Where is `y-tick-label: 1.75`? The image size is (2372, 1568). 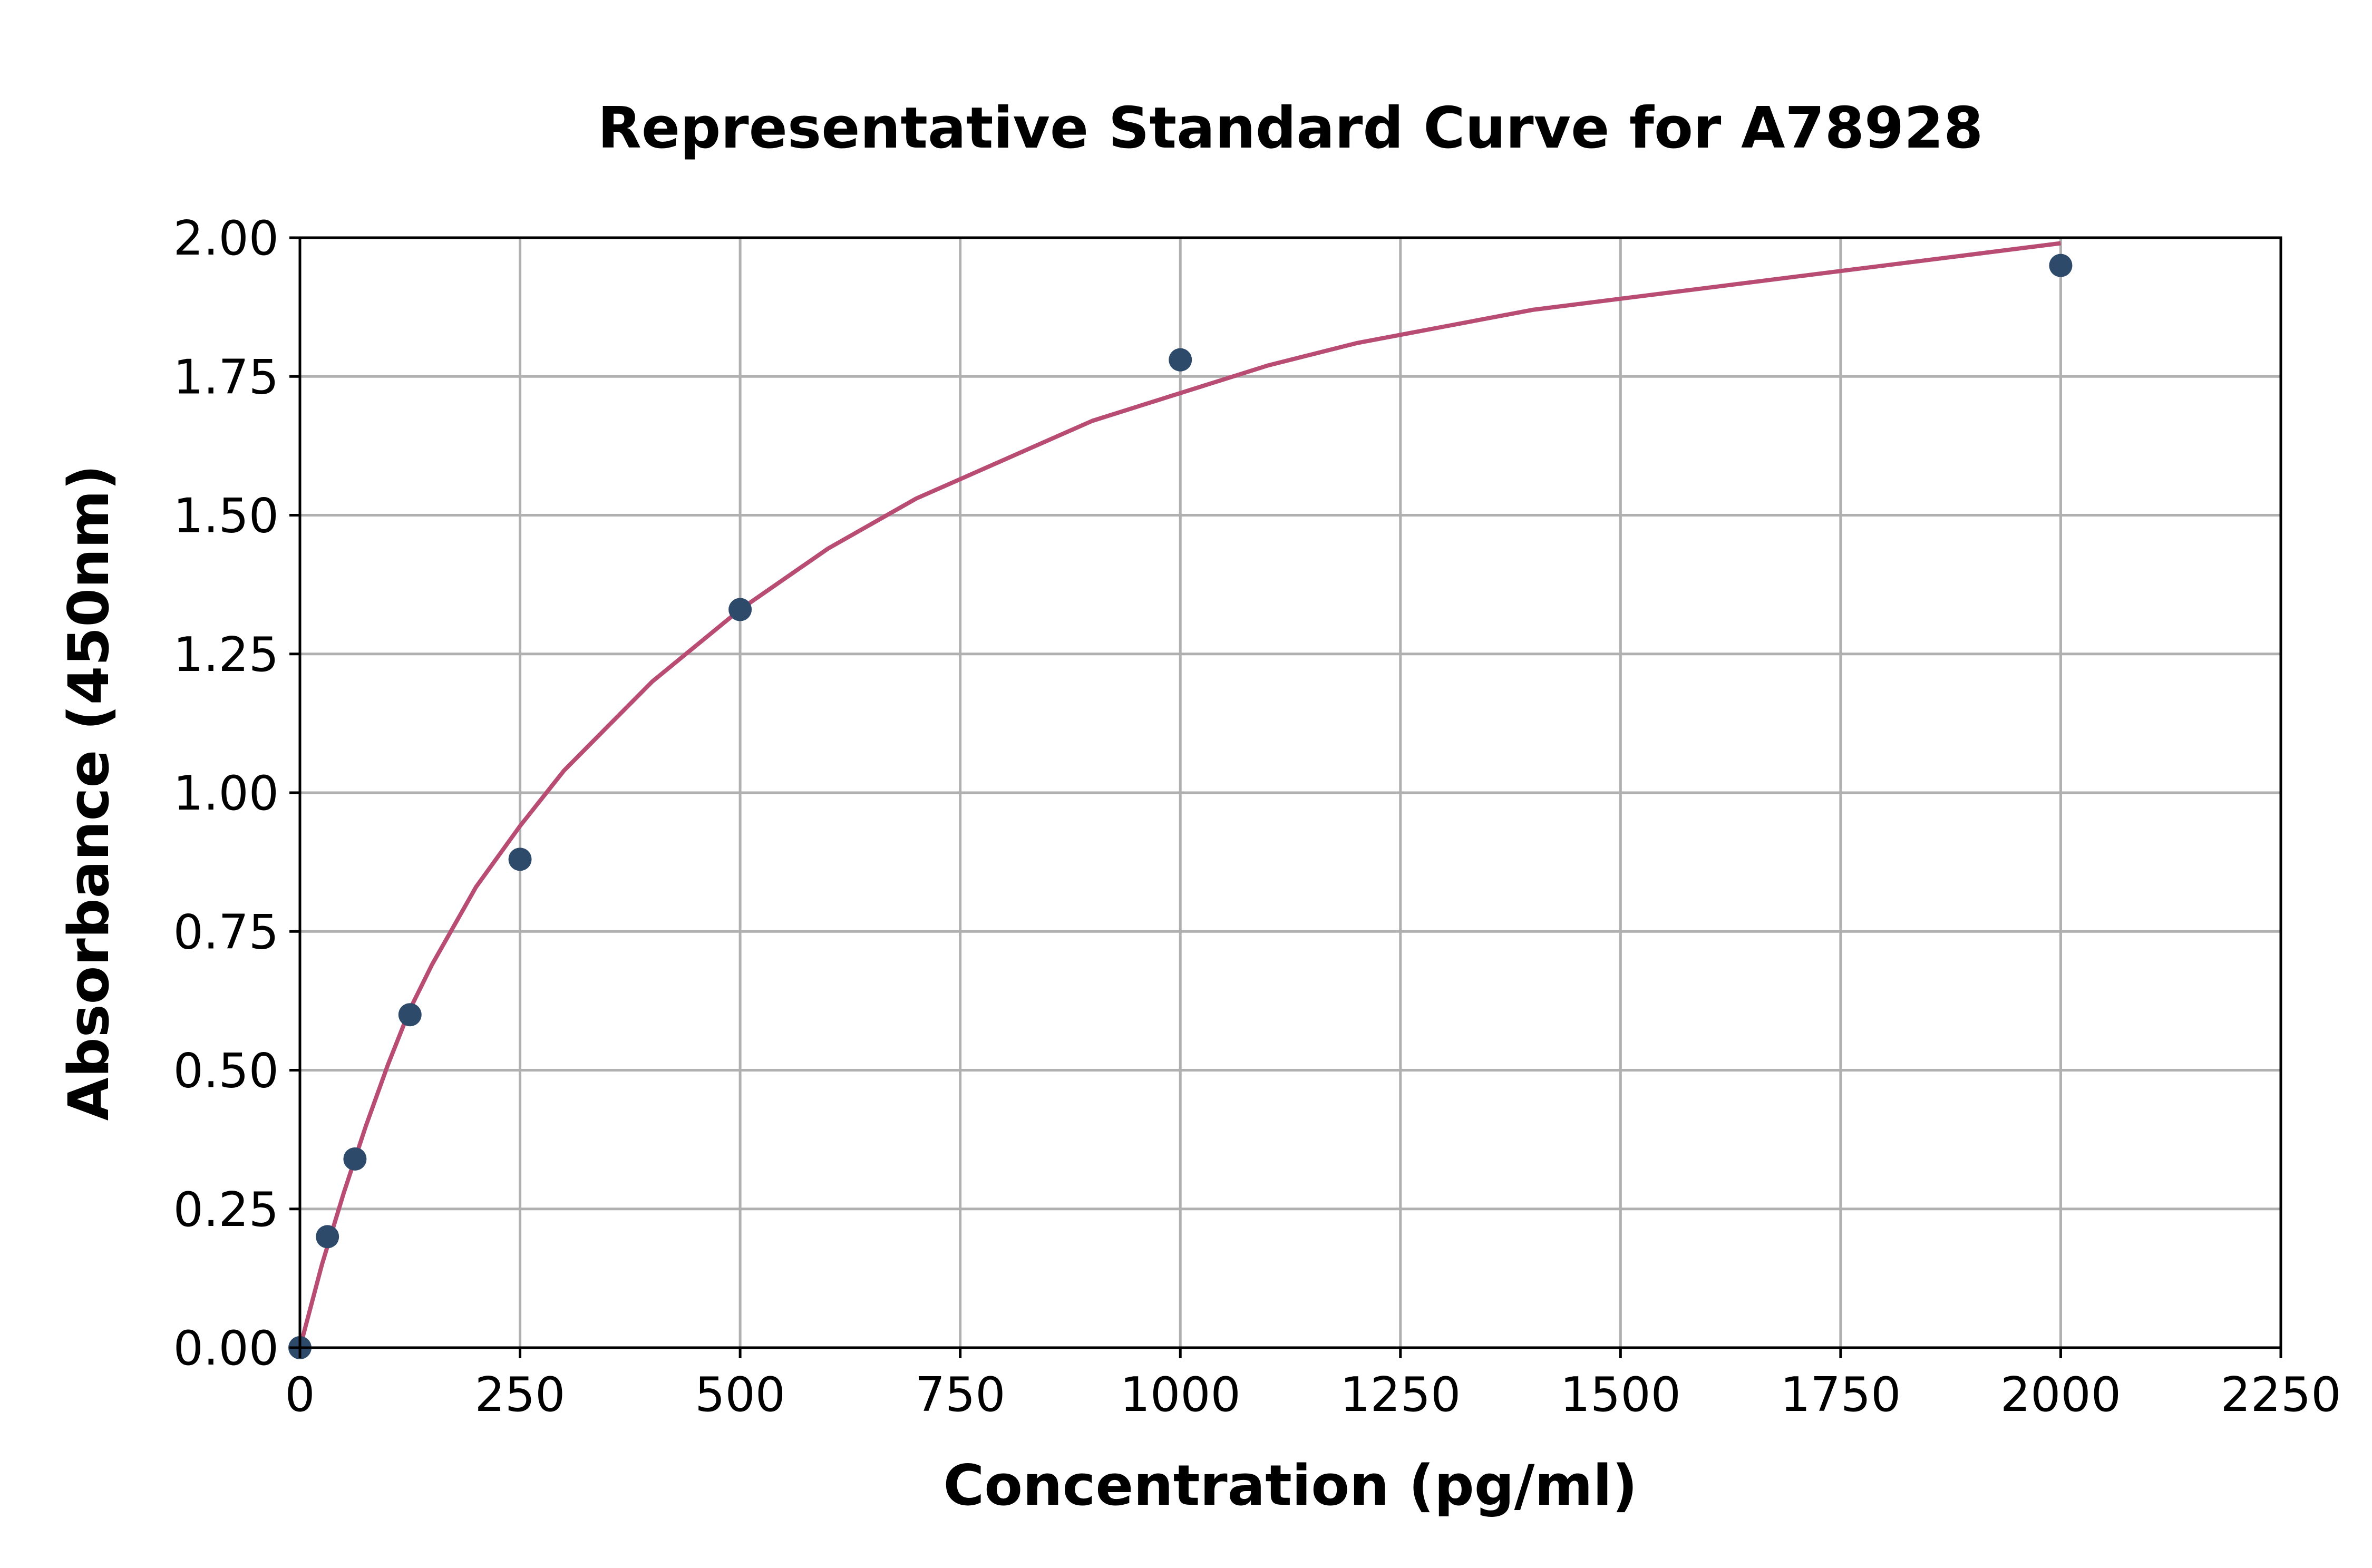
y-tick-label: 1.75 is located at coordinates (226, 377).